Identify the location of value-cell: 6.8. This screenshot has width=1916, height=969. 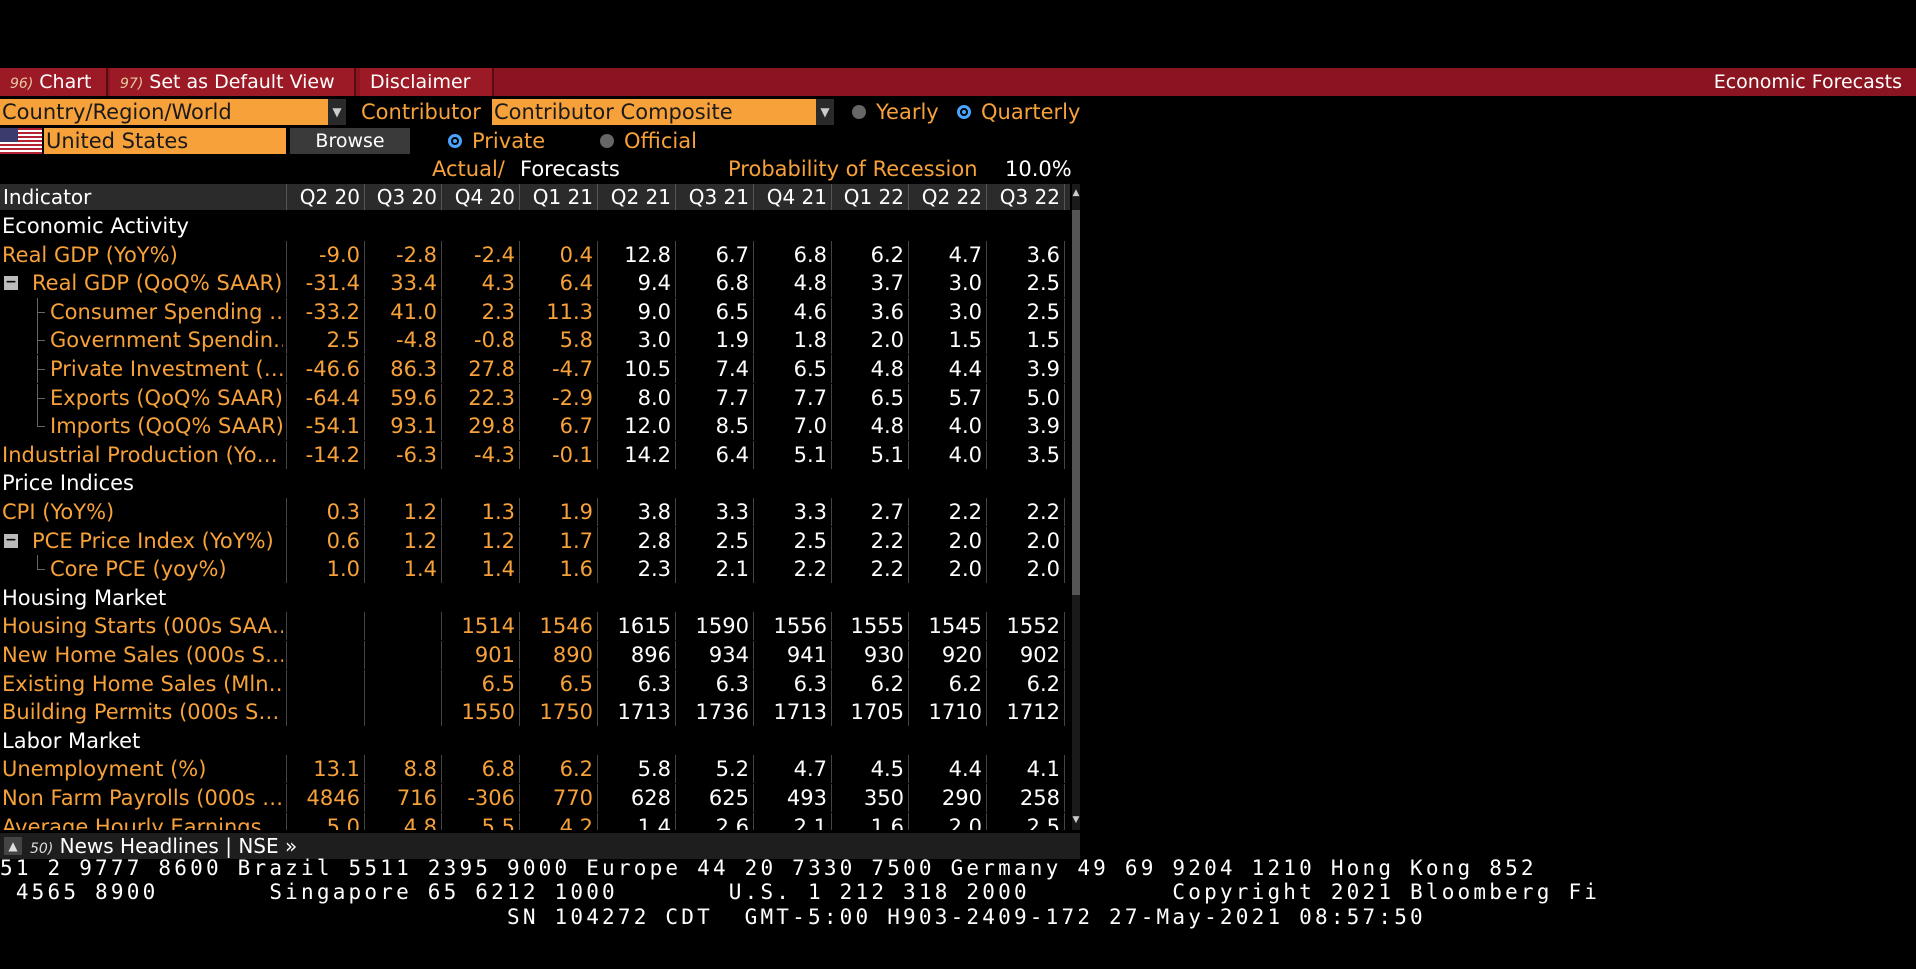
(793, 254).